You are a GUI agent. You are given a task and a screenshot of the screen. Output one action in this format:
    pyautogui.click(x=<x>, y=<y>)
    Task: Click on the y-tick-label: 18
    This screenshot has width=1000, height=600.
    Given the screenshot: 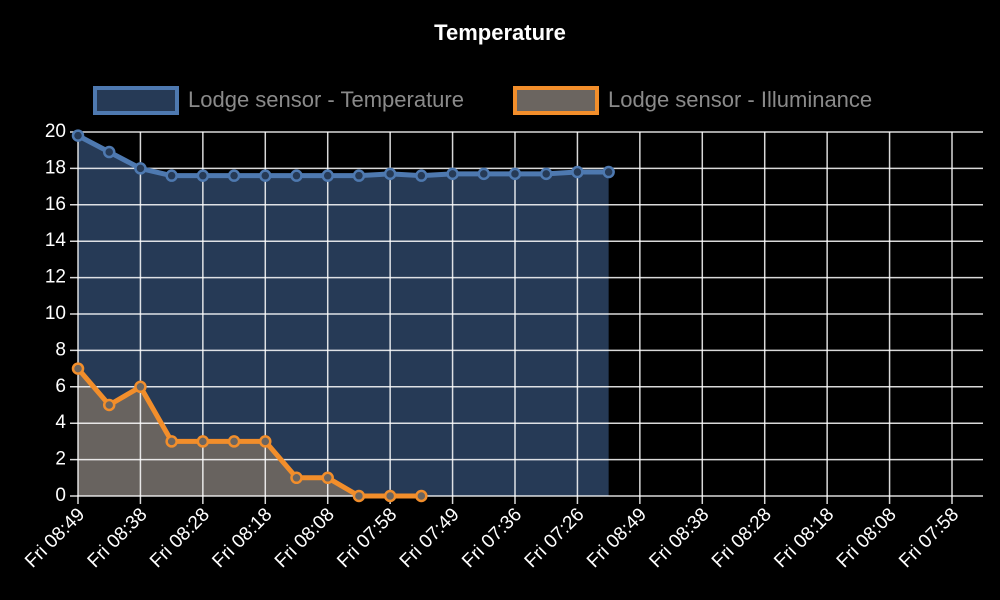 What is the action you would take?
    pyautogui.click(x=55, y=167)
    